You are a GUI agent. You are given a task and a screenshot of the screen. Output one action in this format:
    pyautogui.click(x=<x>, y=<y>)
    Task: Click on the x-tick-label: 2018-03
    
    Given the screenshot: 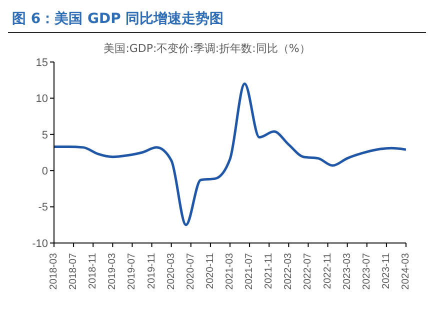 What is the action you would take?
    pyautogui.click(x=54, y=271)
    